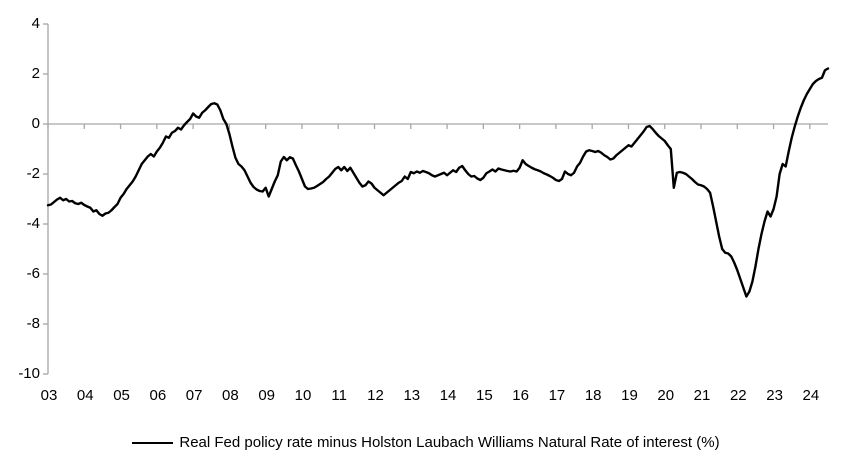  Describe the element at coordinates (375, 395) in the screenshot. I see `x-axis-label: 12` at that location.